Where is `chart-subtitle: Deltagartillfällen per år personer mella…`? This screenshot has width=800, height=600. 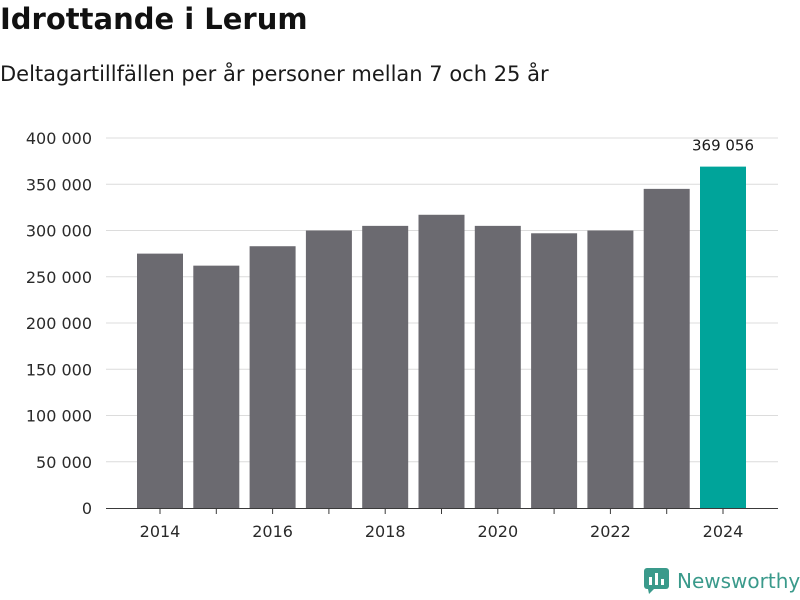 chart-subtitle: Deltagartillfällen per år personer mella… is located at coordinates (274, 74).